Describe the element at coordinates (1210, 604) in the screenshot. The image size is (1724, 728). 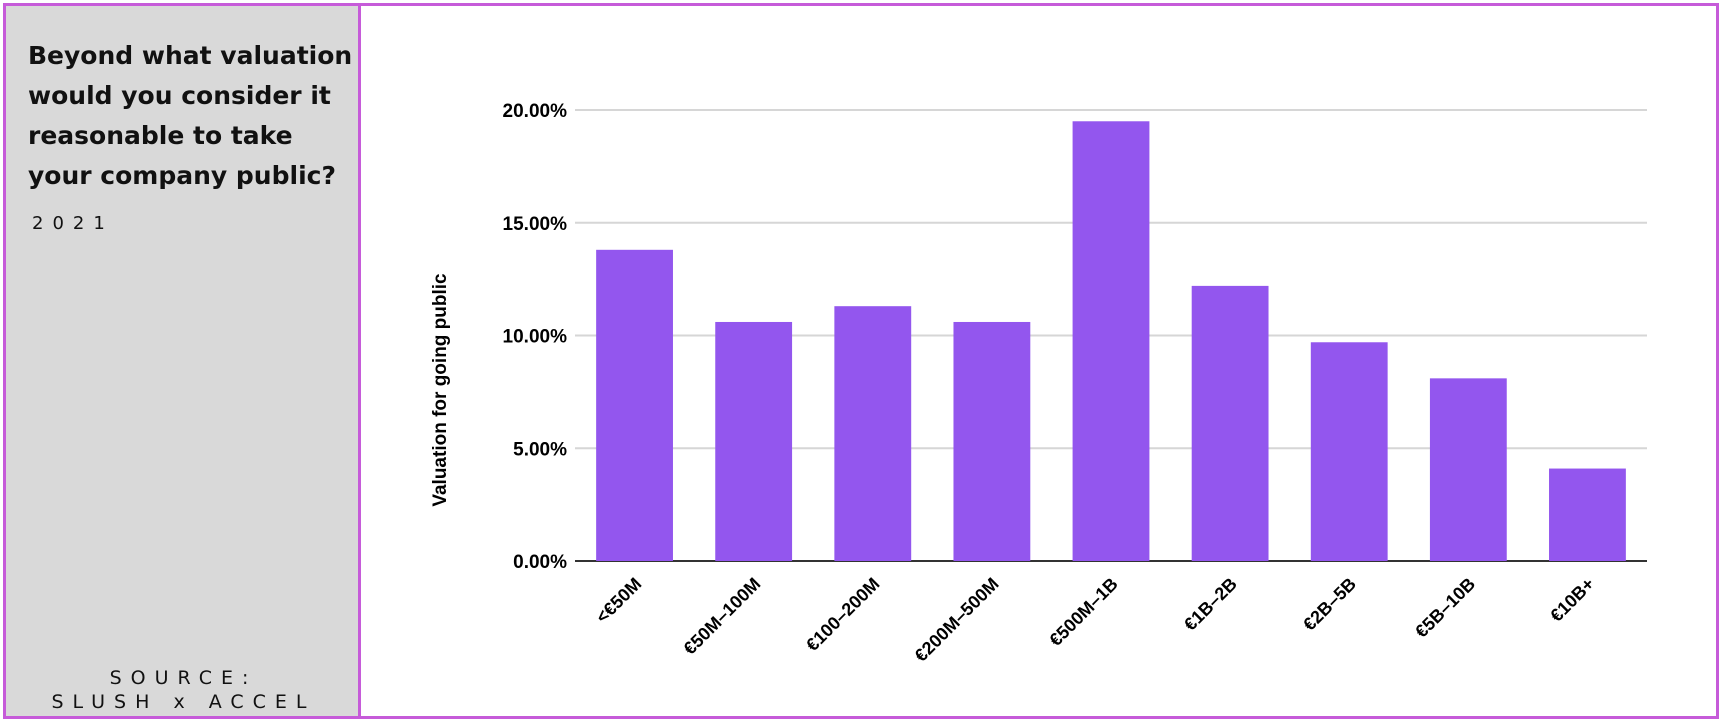
I see `x-category-label: €1B–2B` at that location.